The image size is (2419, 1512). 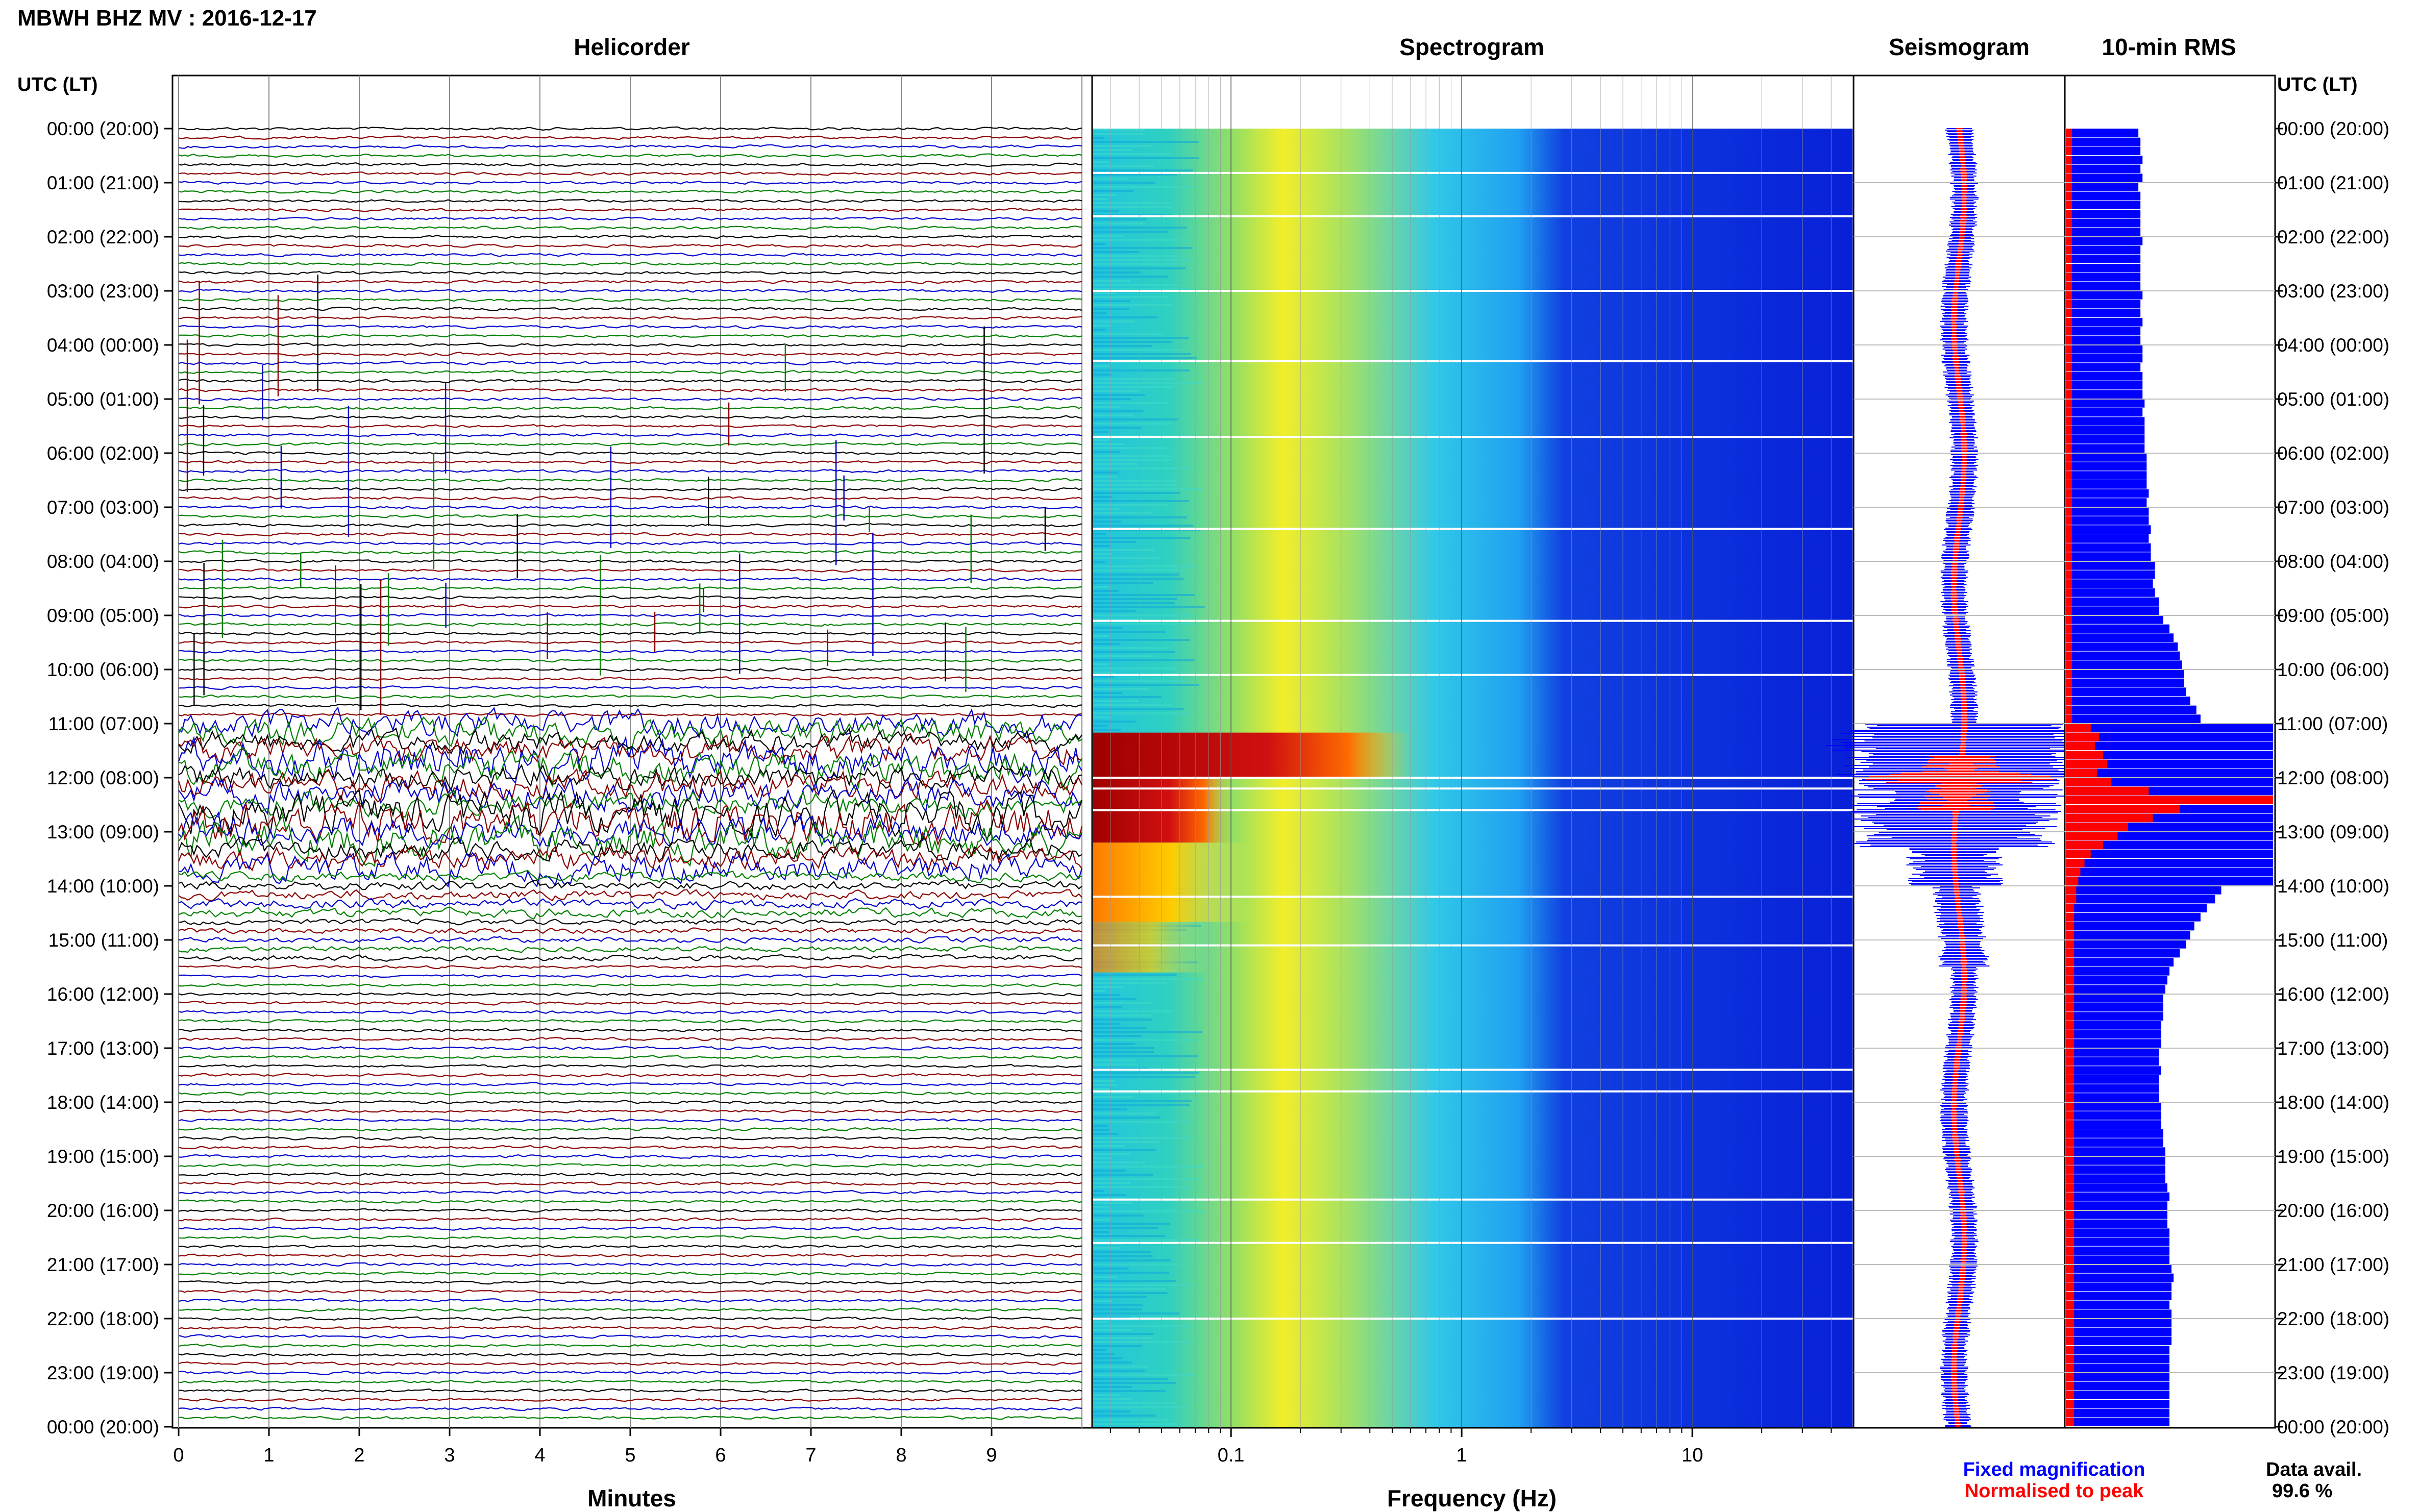 I want to click on time-label: 21:00 (17:00), so click(x=2333, y=1264).